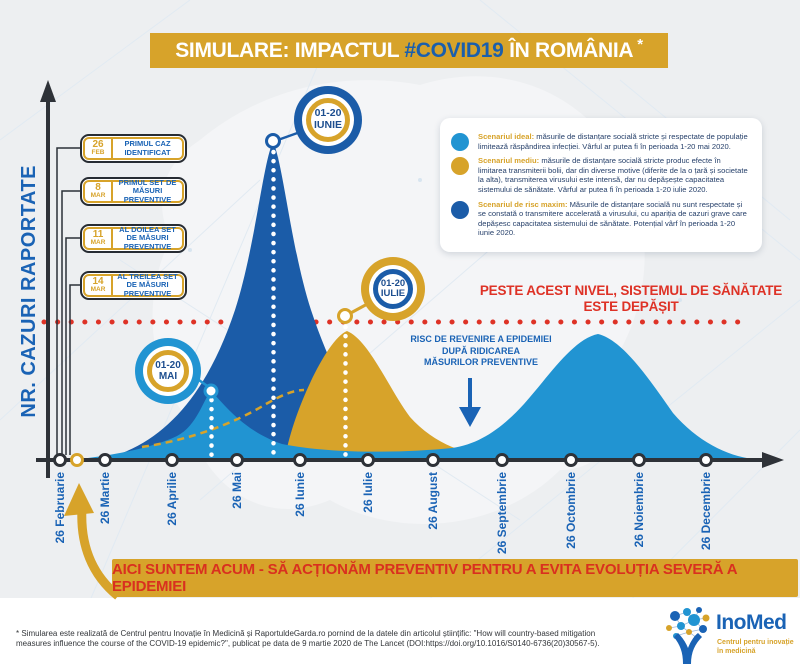 This screenshot has width=800, height=671. I want to click on event-date: 26 FEB, so click(99, 148).